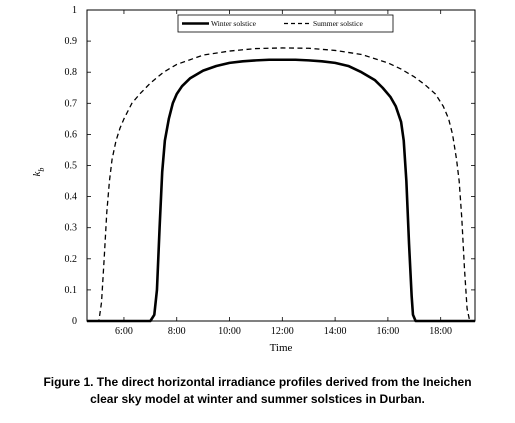 The height and width of the screenshot is (423, 515). I want to click on y-tick-label: 0.3, so click(71, 228).